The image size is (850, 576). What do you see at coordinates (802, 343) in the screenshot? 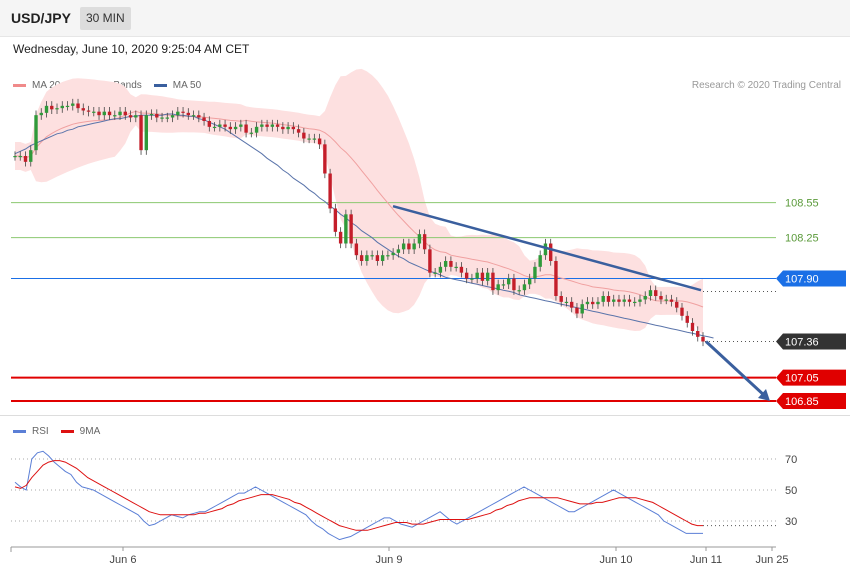
I see `level-label-107-36: 107.36` at bounding box center [802, 343].